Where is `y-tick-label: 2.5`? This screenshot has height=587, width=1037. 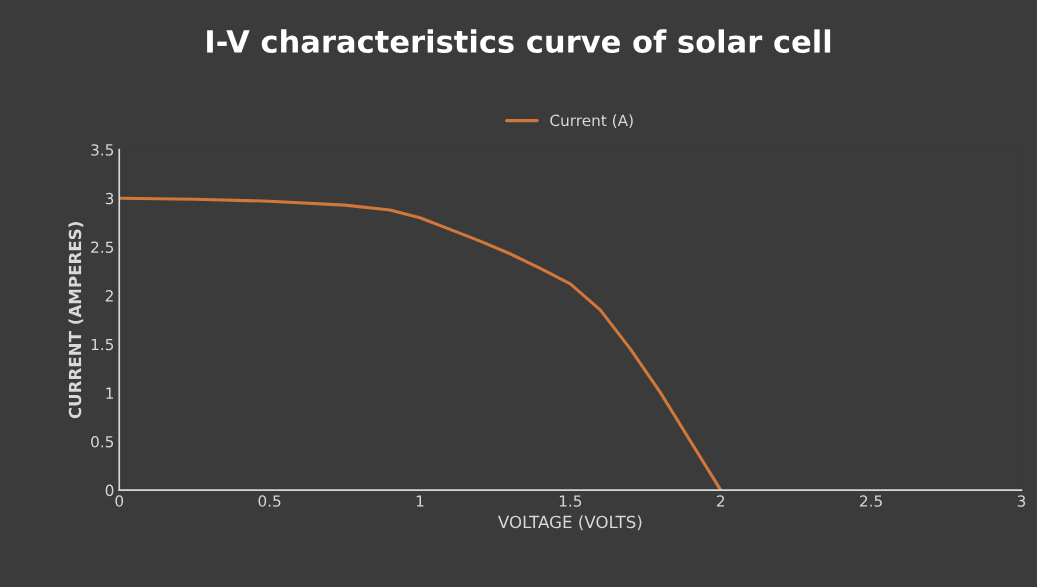 y-tick-label: 2.5 is located at coordinates (102, 247).